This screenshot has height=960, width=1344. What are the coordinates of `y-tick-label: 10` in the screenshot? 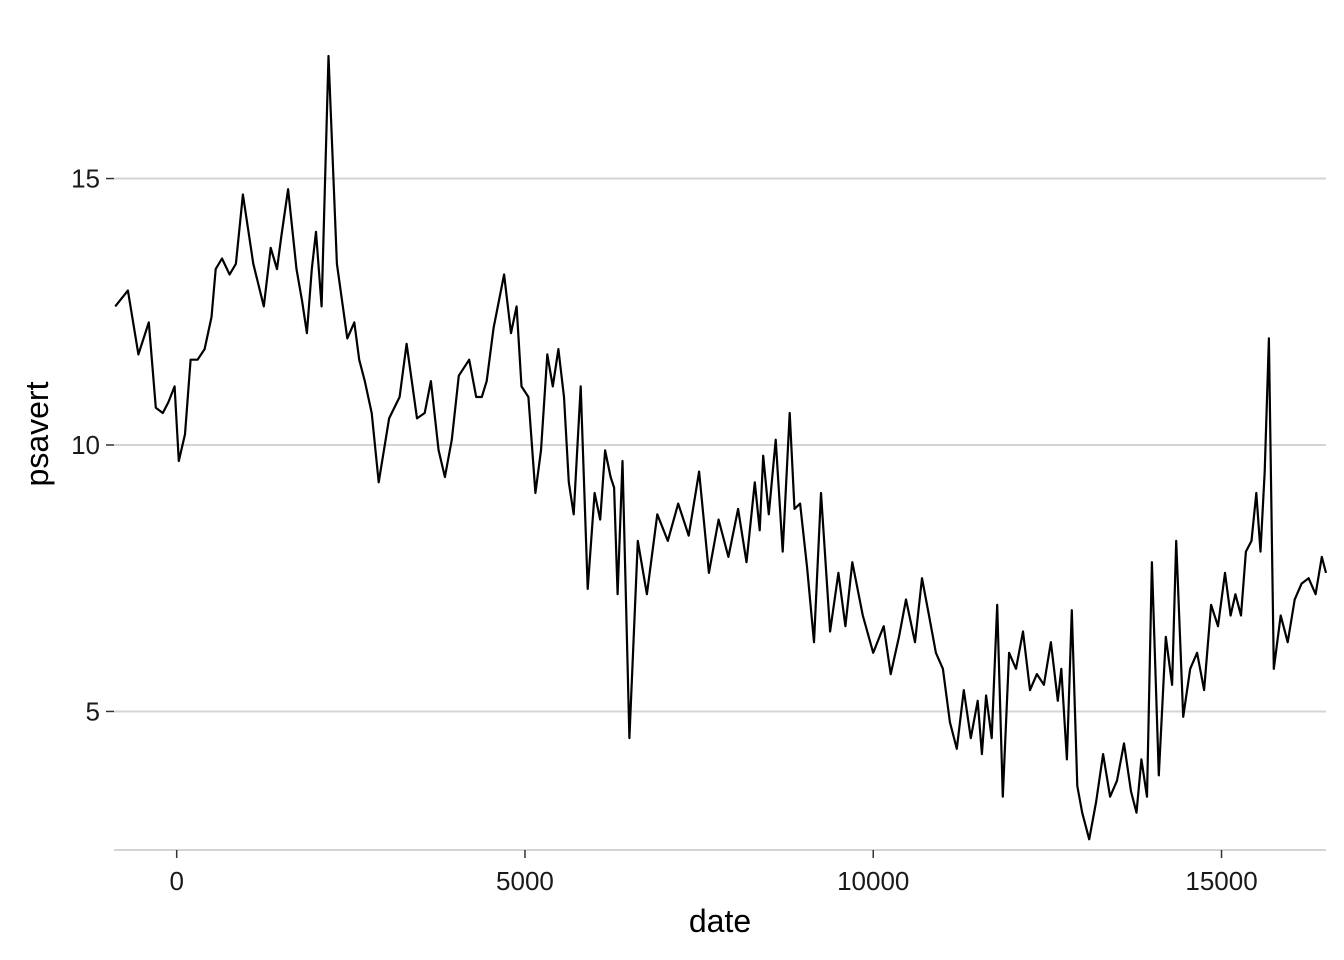 It's located at (85, 445).